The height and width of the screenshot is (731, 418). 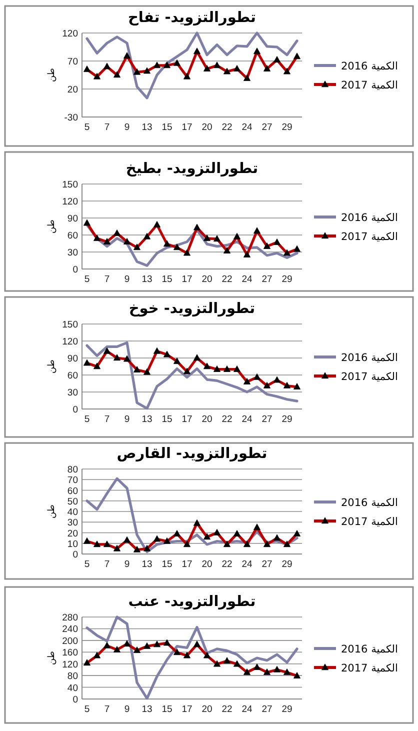 What do you see at coordinates (70, 653) in the screenshot?
I see `y-tick-label: 160` at bounding box center [70, 653].